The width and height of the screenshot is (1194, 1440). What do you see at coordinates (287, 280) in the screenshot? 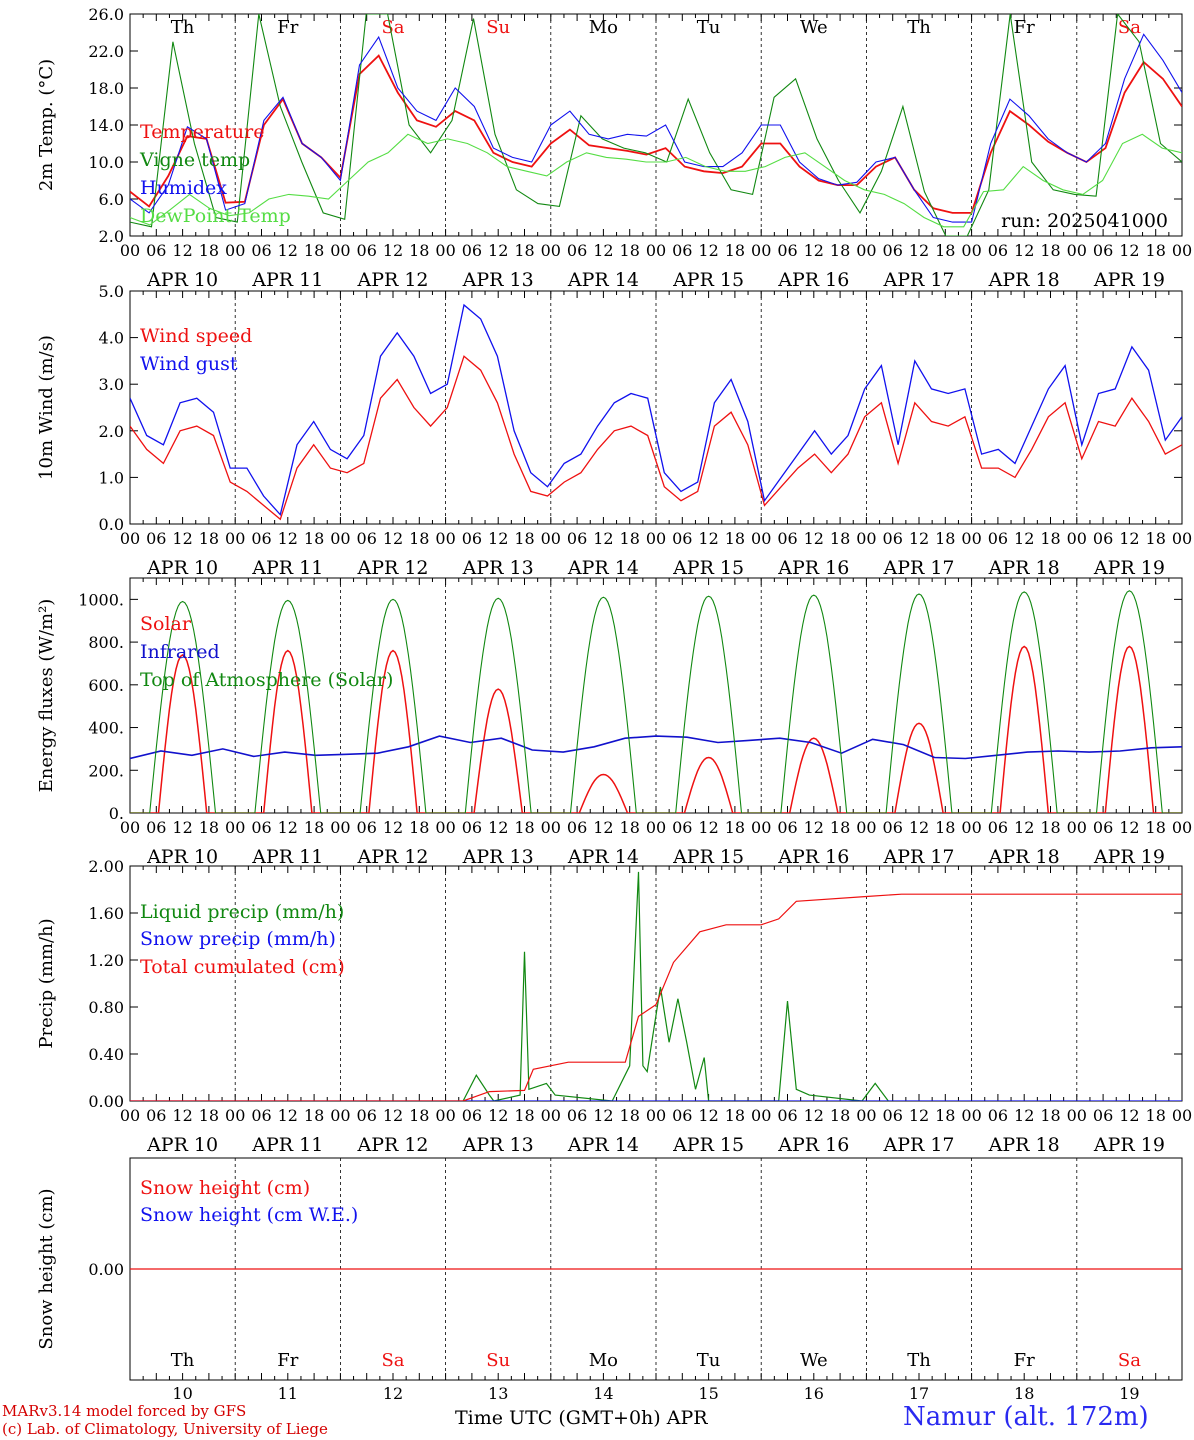
I see `date-label: APR 11` at bounding box center [287, 280].